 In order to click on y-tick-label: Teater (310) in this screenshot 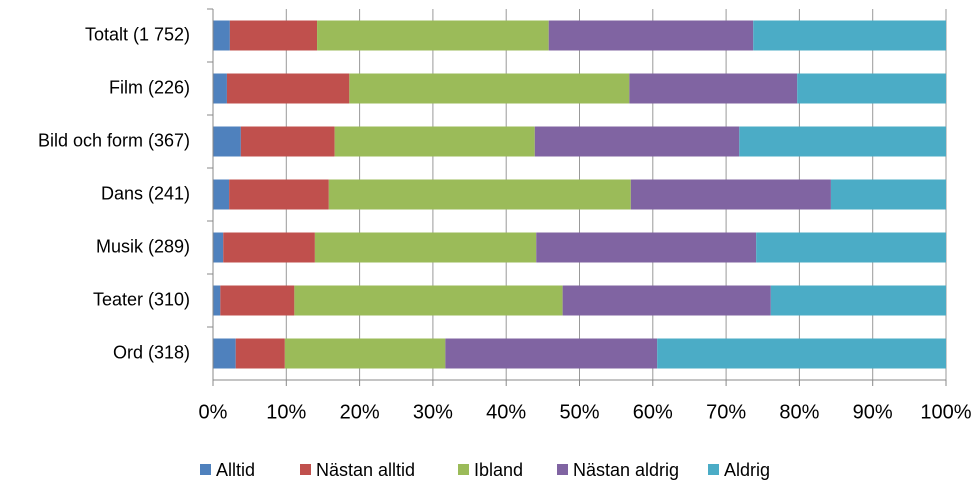, I will do `click(141, 299)`.